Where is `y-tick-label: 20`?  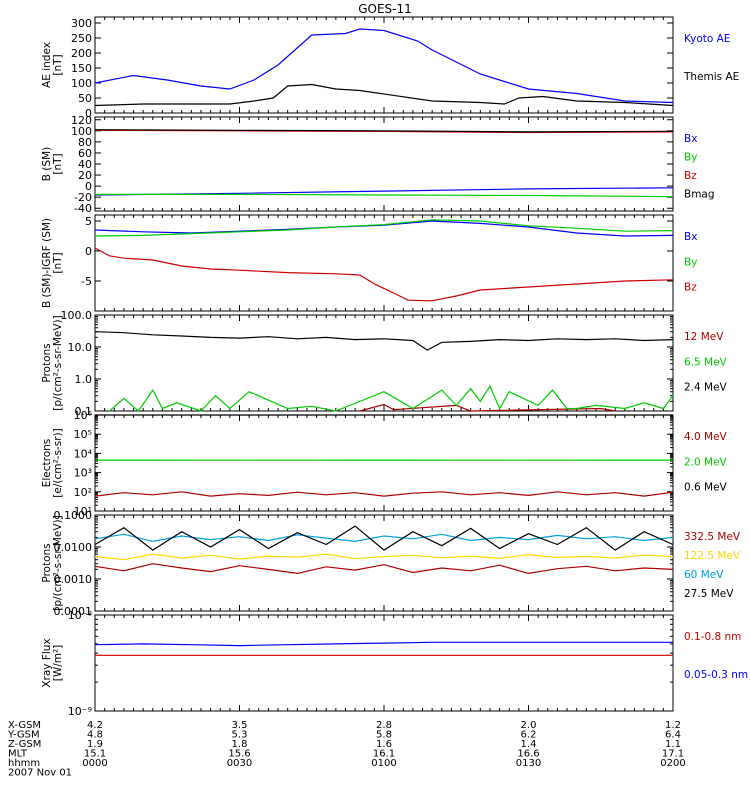 y-tick-label: 20 is located at coordinates (85, 175).